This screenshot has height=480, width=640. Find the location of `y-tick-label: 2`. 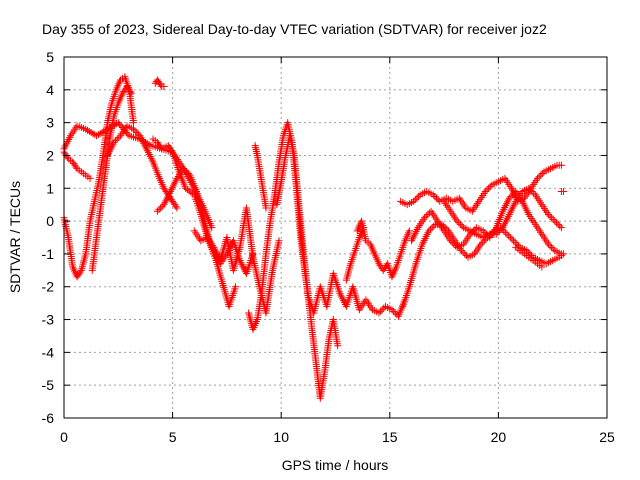

y-tick-label: 2 is located at coordinates (50, 155).